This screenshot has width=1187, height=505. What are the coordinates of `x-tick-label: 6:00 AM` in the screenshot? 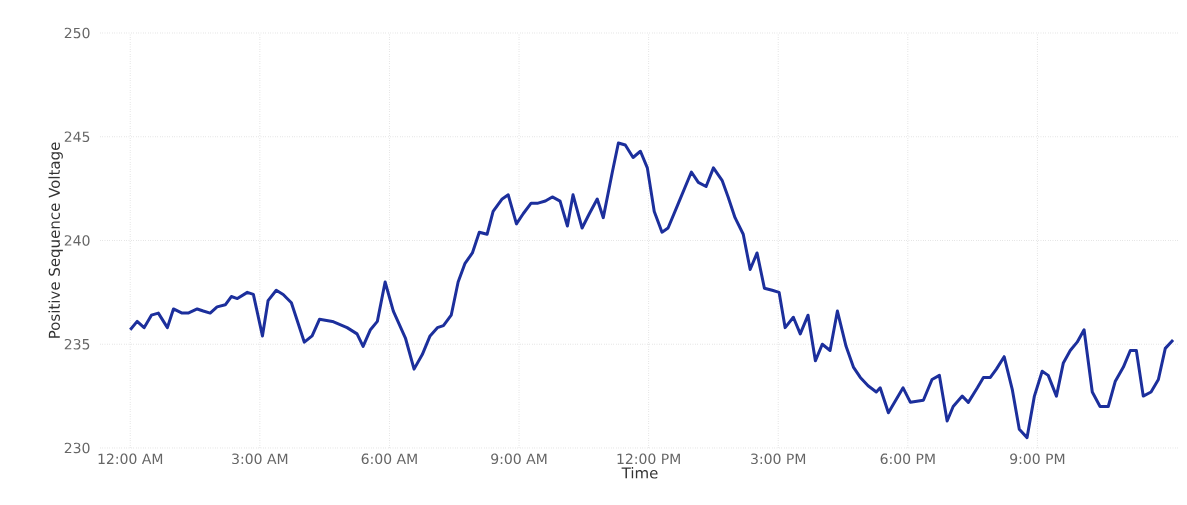 It's located at (389, 459).